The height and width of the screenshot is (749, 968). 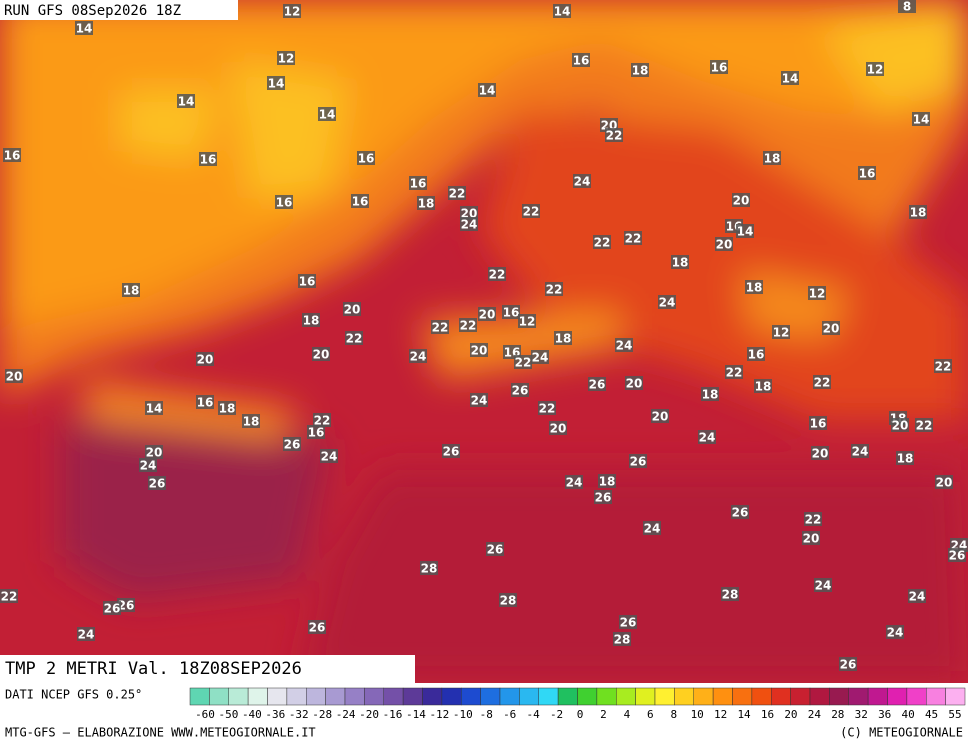 What do you see at coordinates (673, 714) in the screenshot?
I see `legend-tick-label: 8` at bounding box center [673, 714].